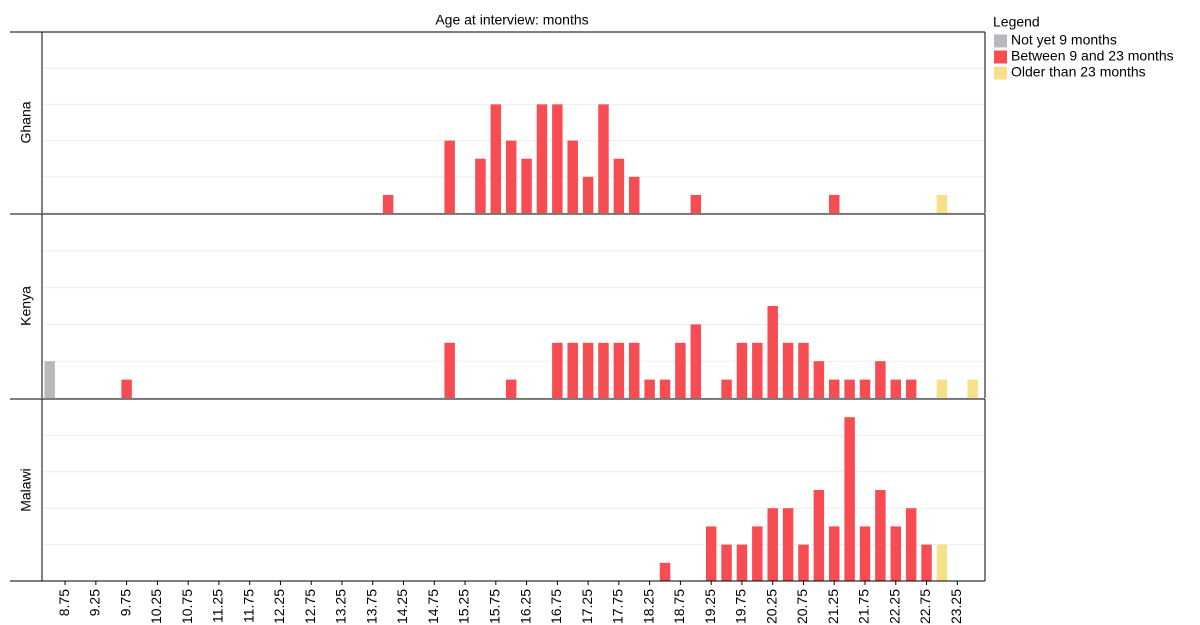  What do you see at coordinates (187, 606) in the screenshot?
I see `x-tick-label: 10.75` at bounding box center [187, 606].